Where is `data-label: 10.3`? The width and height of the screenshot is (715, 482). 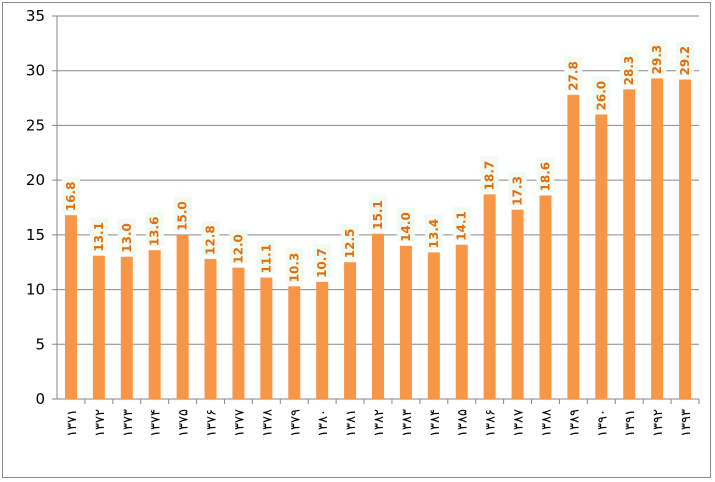
data-label: 10.3 is located at coordinates (294, 268).